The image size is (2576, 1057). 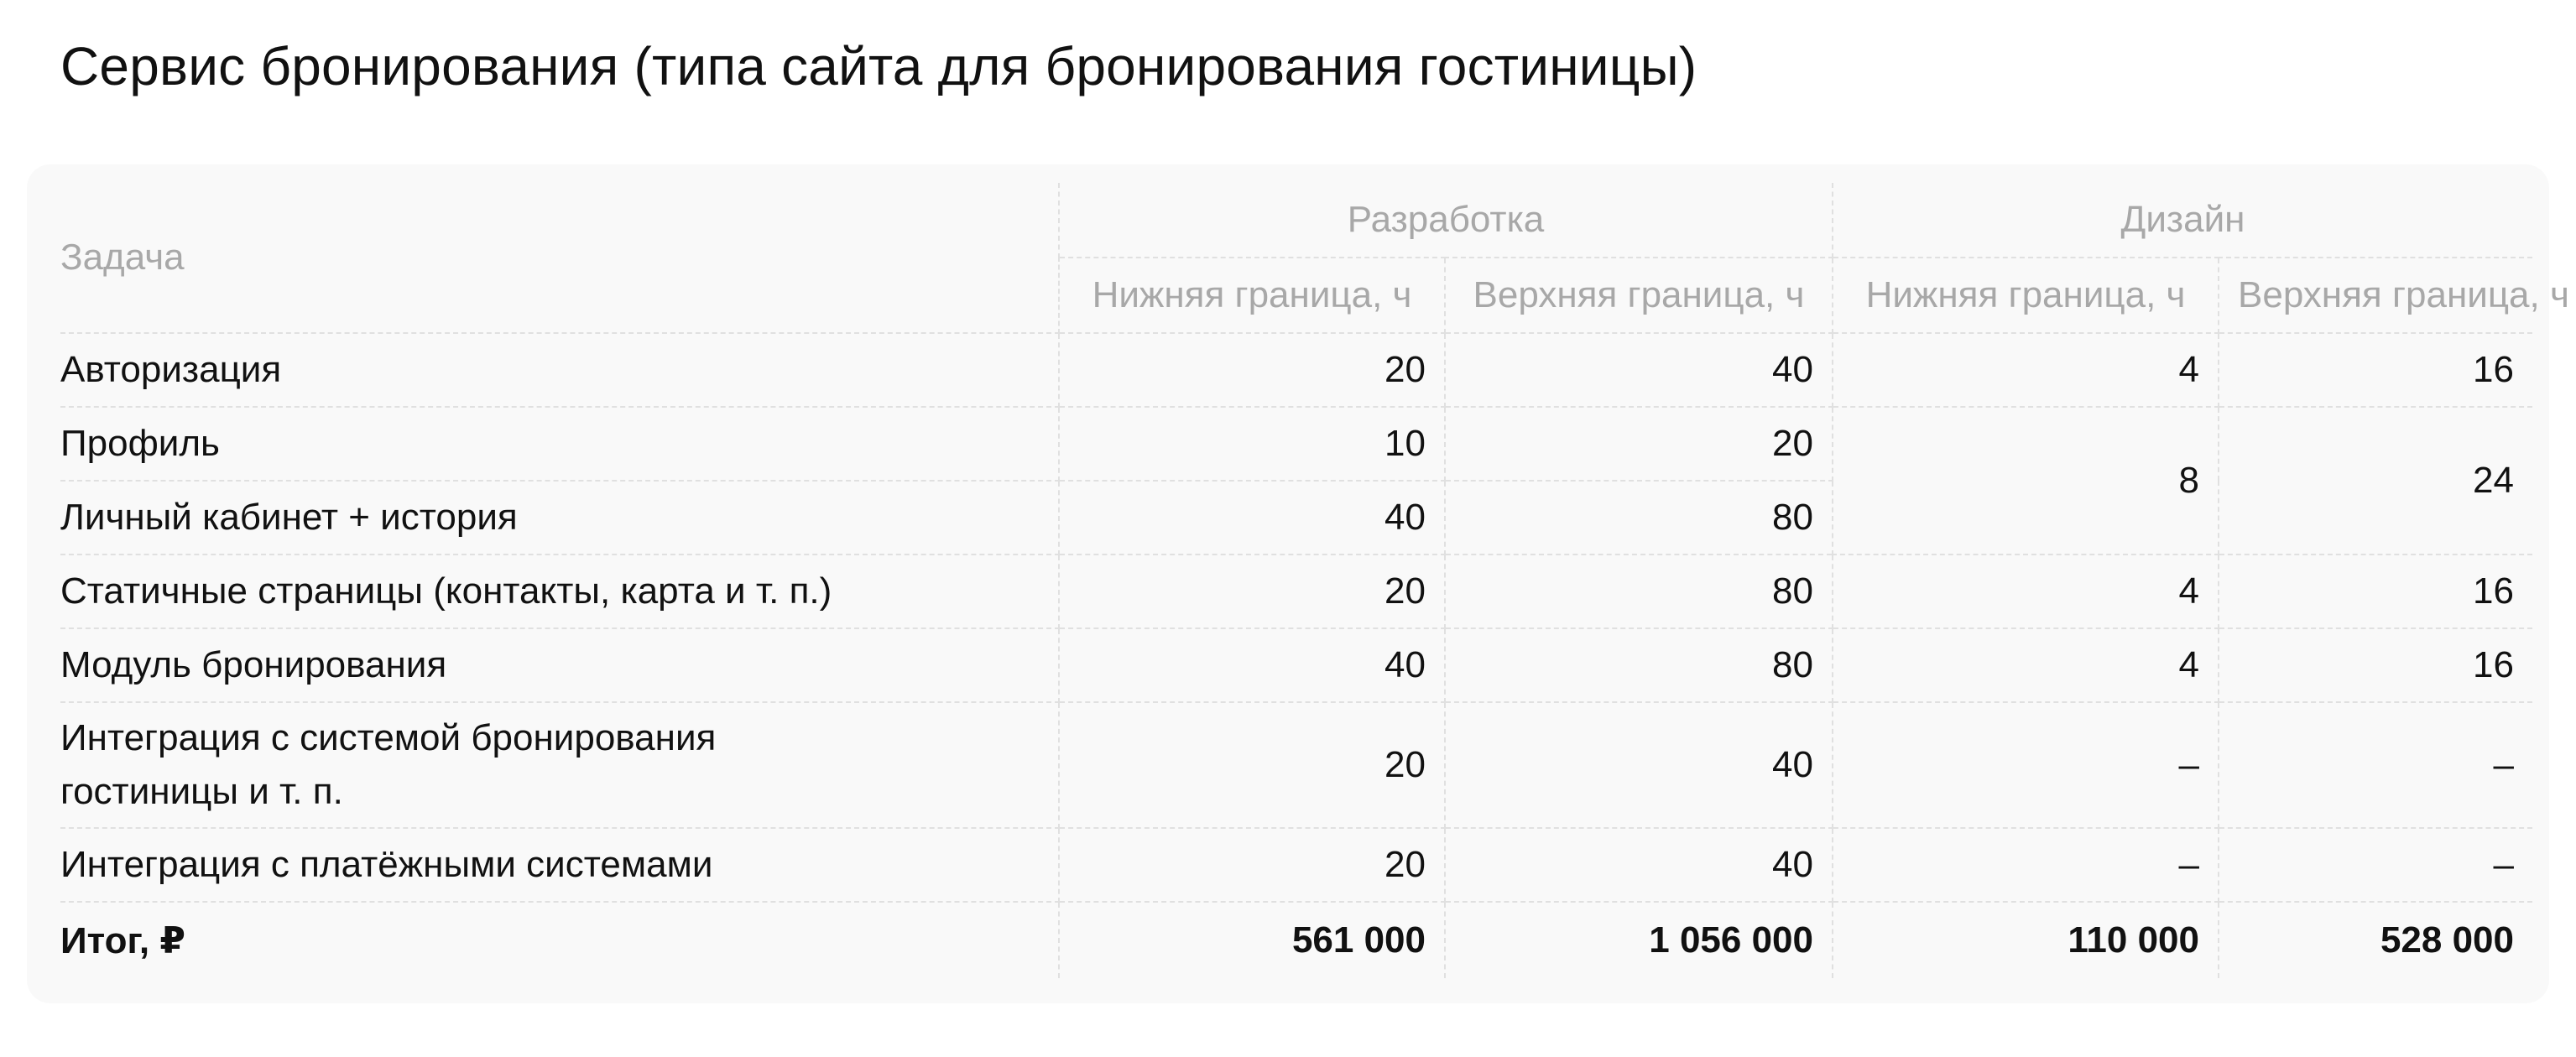 I want to click on column-header-design-high: Верхняя граница, ч, so click(x=2393, y=296).